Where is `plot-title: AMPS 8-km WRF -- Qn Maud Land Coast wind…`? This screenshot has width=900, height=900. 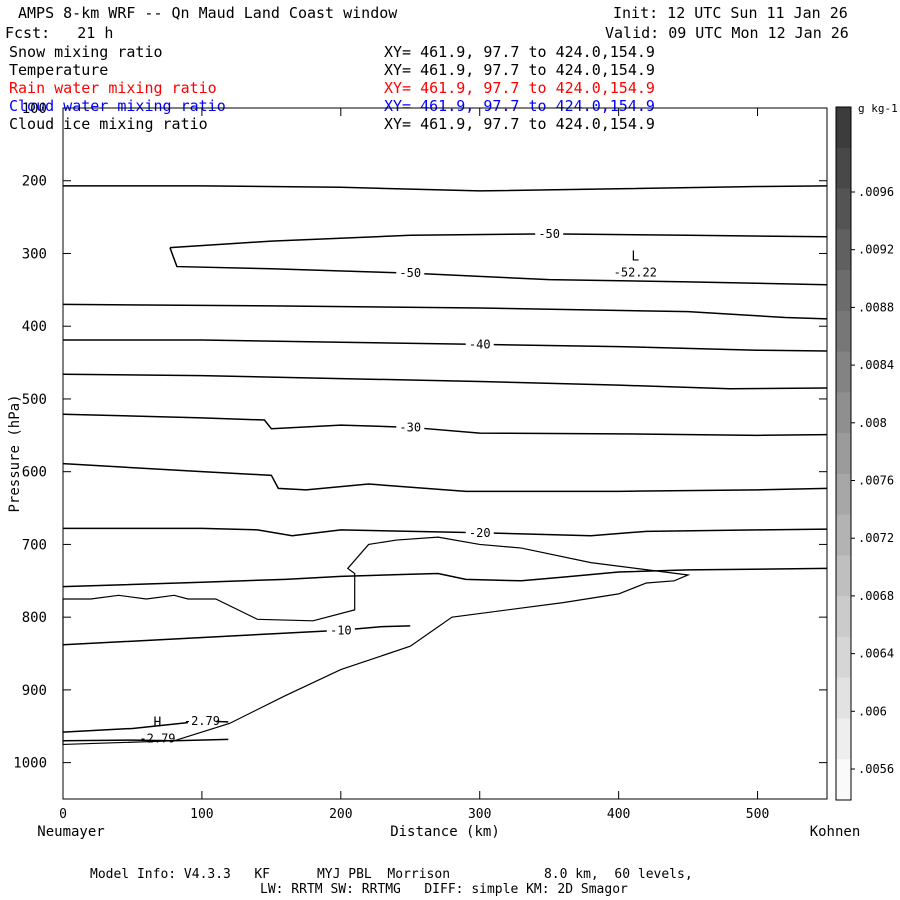 plot-title: AMPS 8-km WRF -- Qn Maud Land Coast wind… is located at coordinates (208, 13).